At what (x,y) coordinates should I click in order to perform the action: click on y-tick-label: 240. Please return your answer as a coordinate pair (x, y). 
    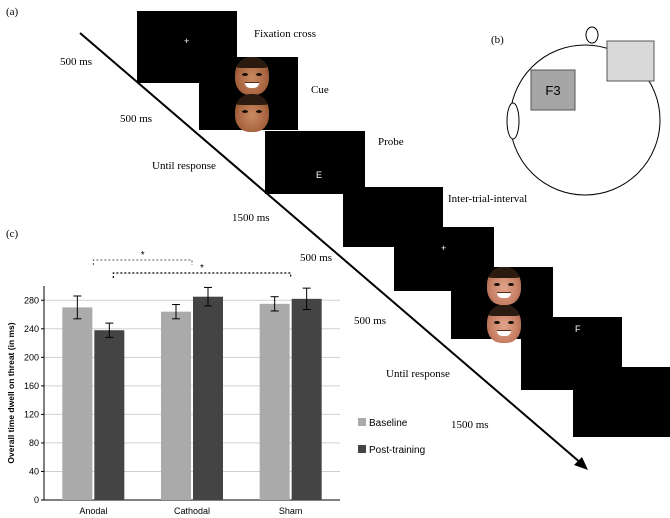
    Looking at the image, I should click on (31, 329).